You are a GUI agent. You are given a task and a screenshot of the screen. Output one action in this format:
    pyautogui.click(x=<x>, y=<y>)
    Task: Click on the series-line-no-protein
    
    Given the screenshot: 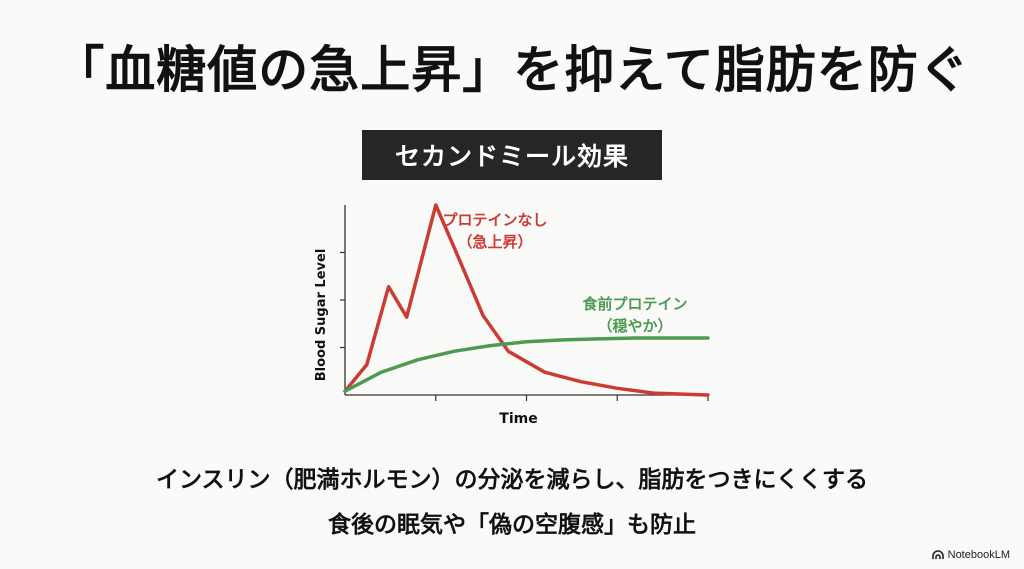 What is the action you would take?
    pyautogui.click(x=526, y=300)
    